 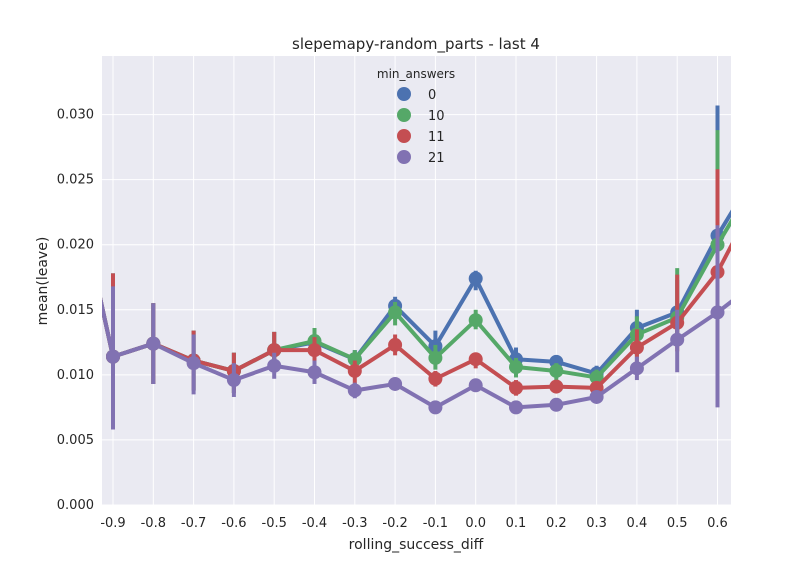 I want to click on y-axis-label: mean(leave), so click(x=43, y=281).